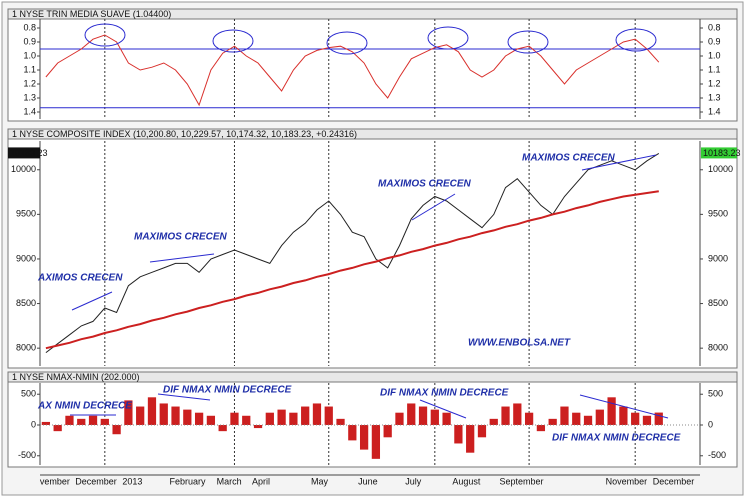 The height and width of the screenshot is (502, 745). Describe the element at coordinates (720, 169) in the screenshot. I see `y-tick-label-right: 10000` at that location.